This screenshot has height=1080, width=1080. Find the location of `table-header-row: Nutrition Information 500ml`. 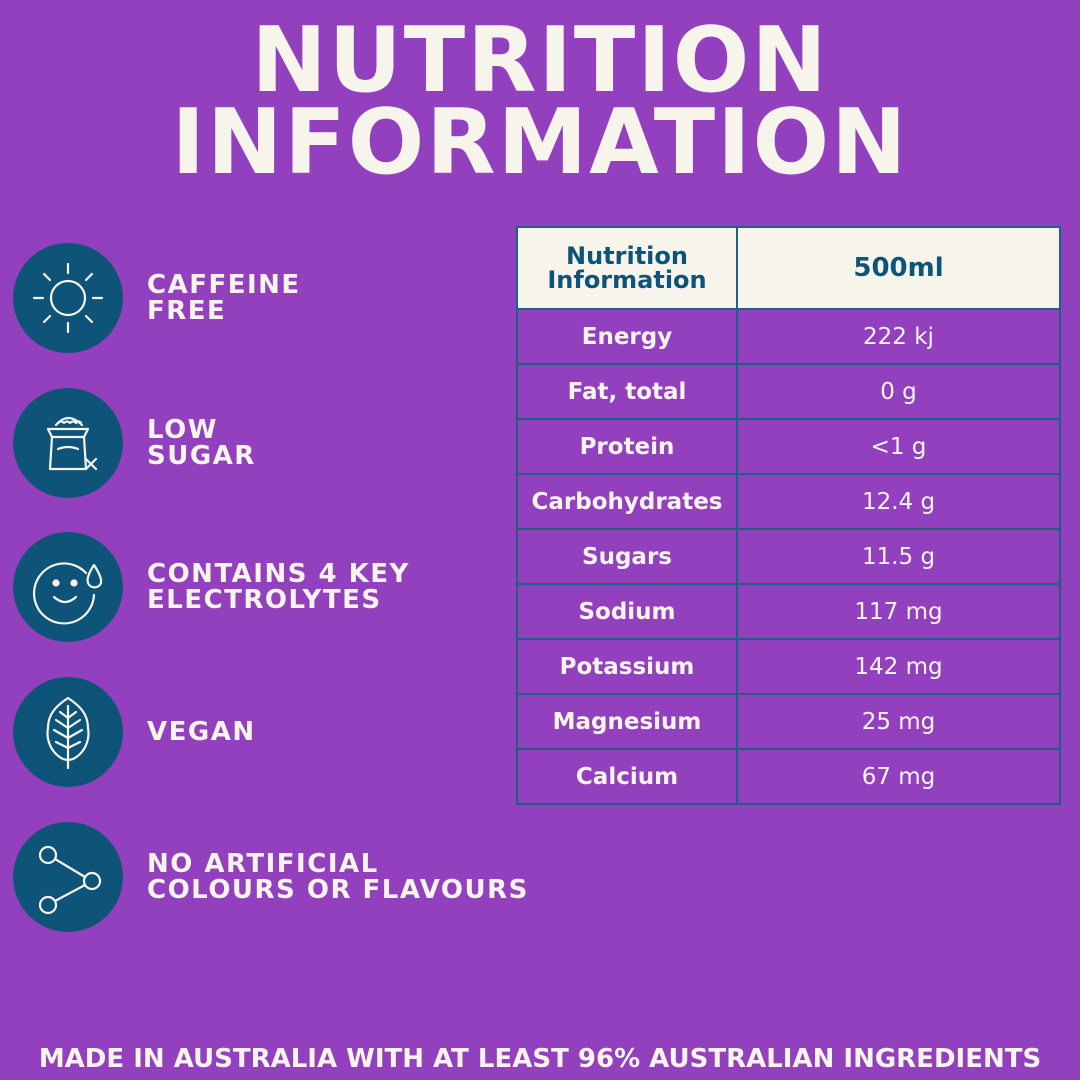

table-header-row: Nutrition Information 500ml is located at coordinates (788, 268).